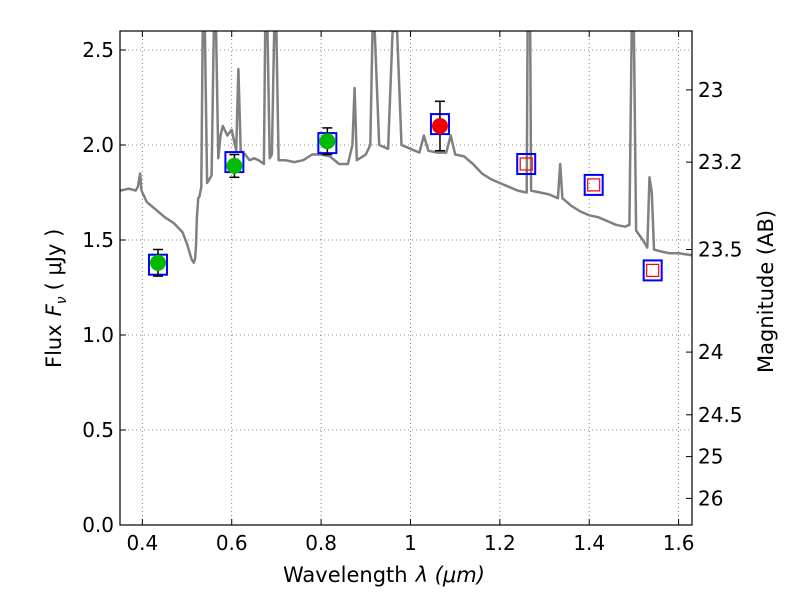  Describe the element at coordinates (98, 335) in the screenshot. I see `y-tick-label: 1.0` at that location.